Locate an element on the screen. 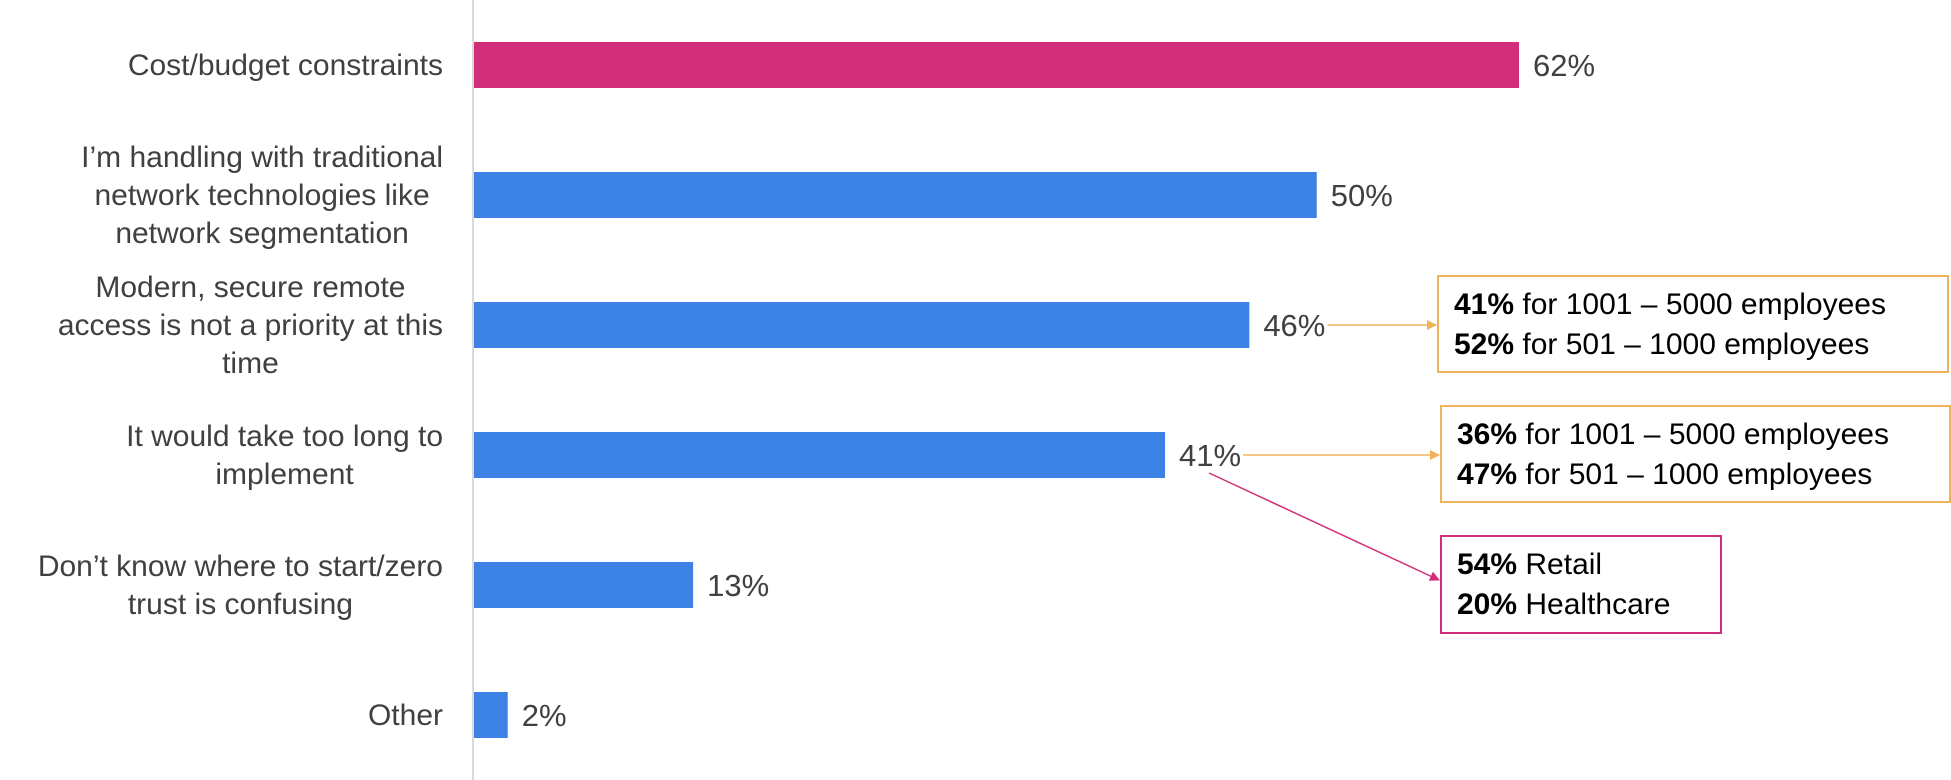 The height and width of the screenshot is (780, 1951). category-label-4: It would take too long to implement is located at coordinates (284, 455).